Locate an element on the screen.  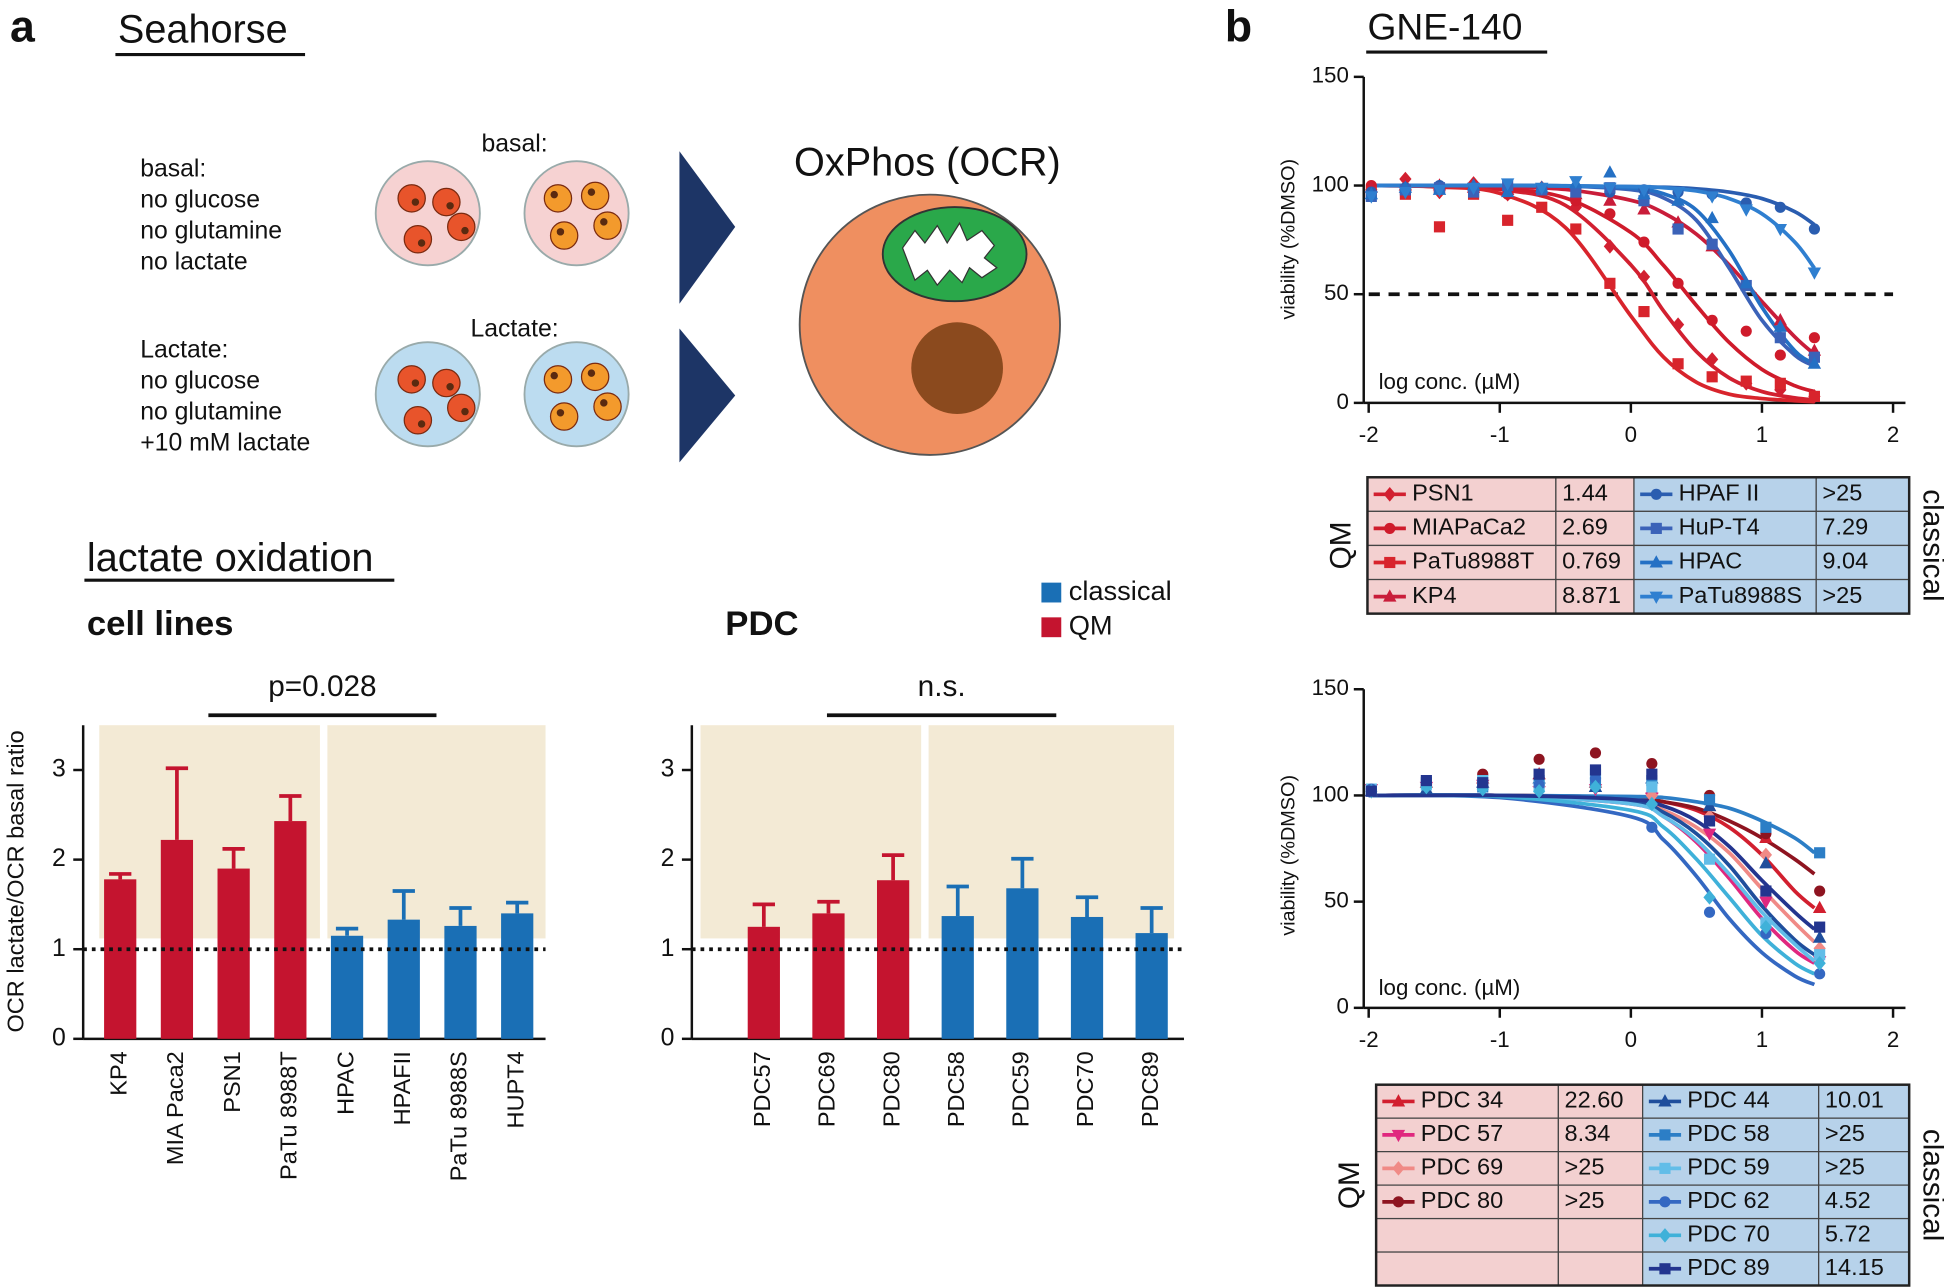
ic50-label: 2.69 is located at coordinates (1585, 527).